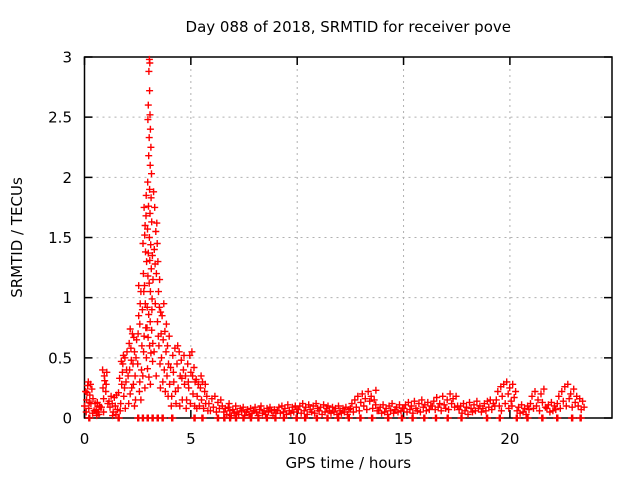 The height and width of the screenshot is (480, 640). Describe the element at coordinates (85, 439) in the screenshot. I see `x-tick-label: 0` at that location.